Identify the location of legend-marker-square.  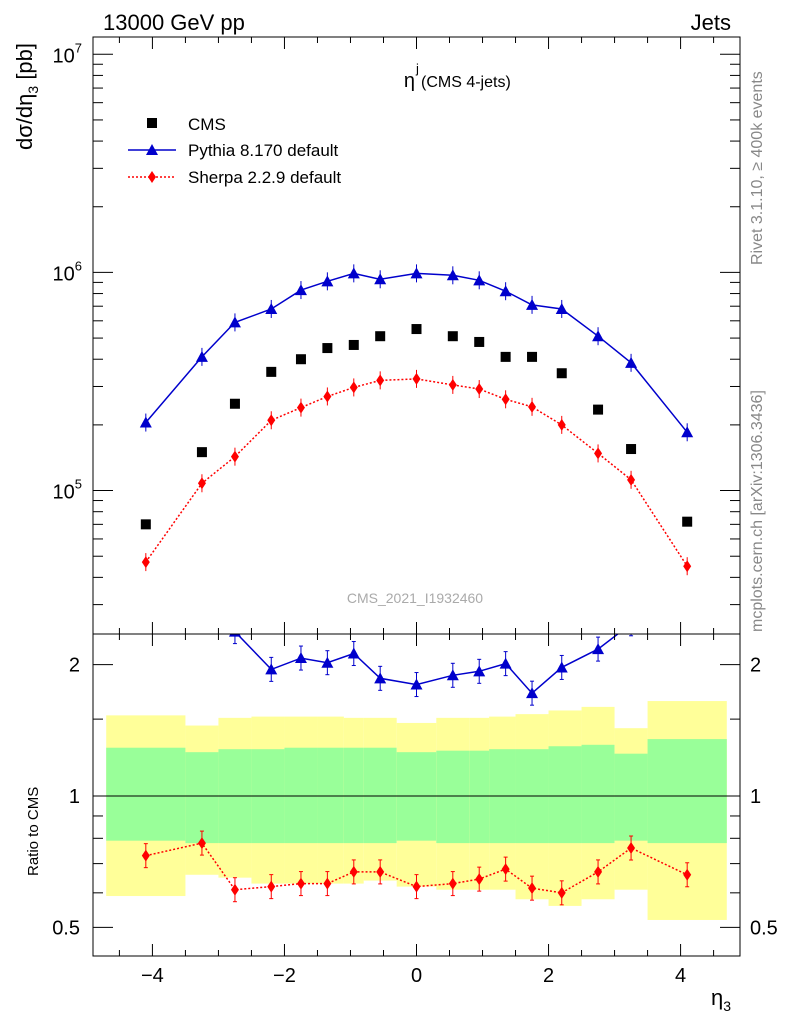
(152, 123).